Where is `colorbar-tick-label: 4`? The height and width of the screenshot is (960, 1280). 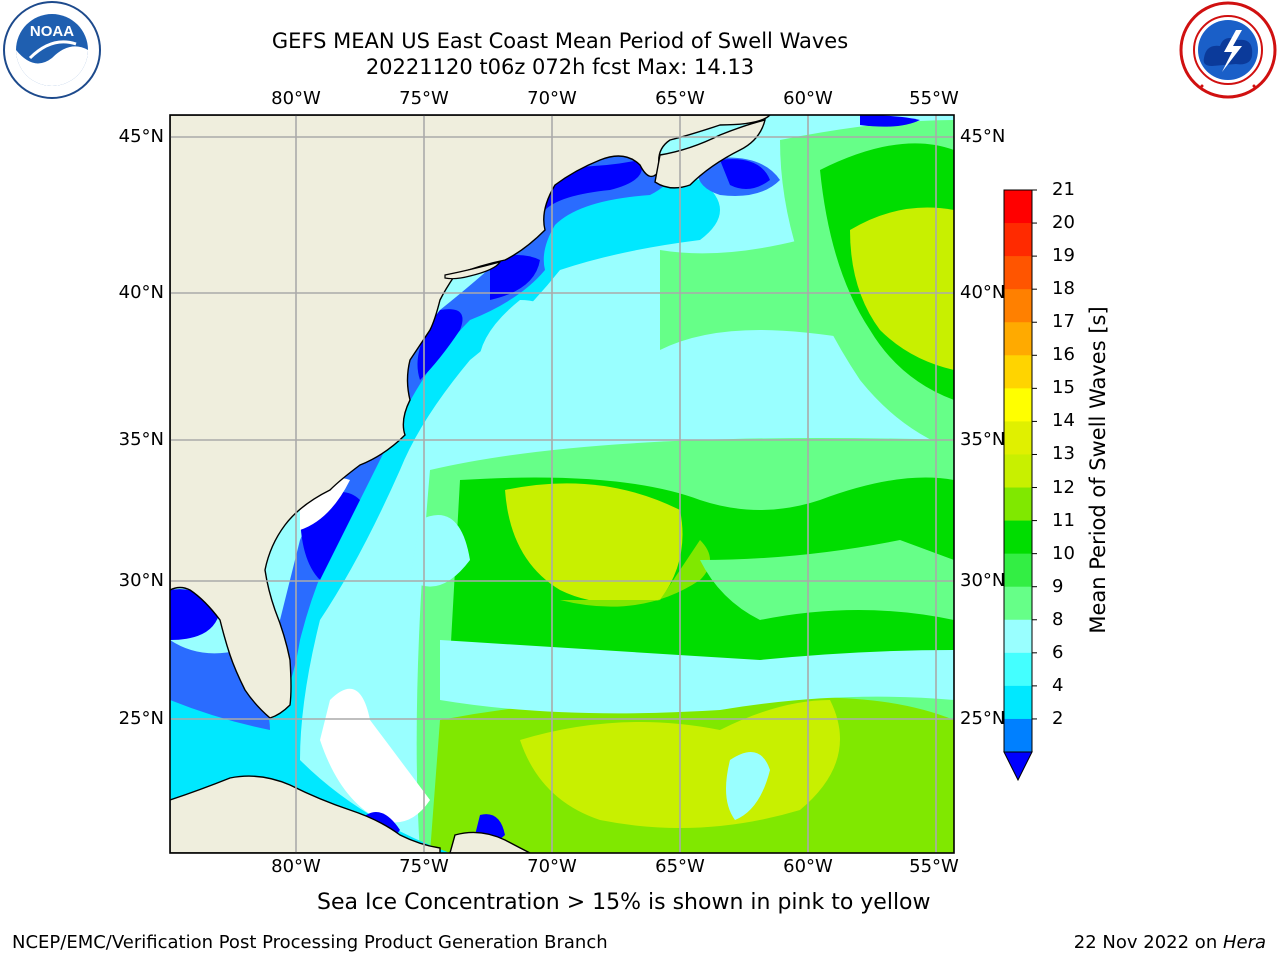
colorbar-tick-label: 4 is located at coordinates (1058, 685).